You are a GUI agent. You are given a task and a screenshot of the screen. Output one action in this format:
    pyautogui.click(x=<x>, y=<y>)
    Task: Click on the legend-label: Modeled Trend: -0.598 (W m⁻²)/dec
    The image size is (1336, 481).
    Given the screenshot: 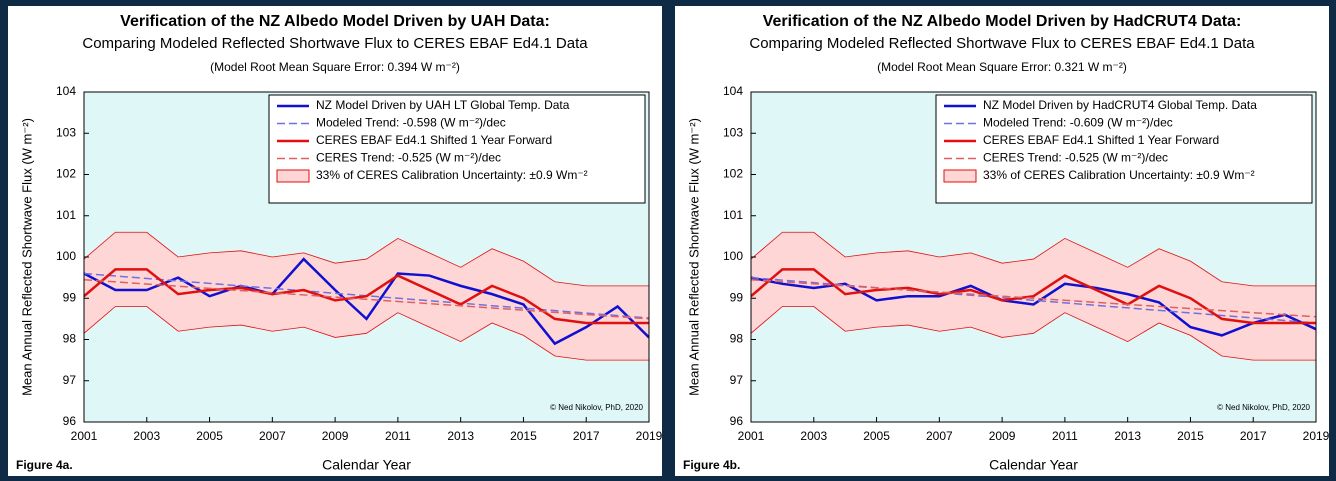 What is the action you would take?
    pyautogui.click(x=411, y=123)
    